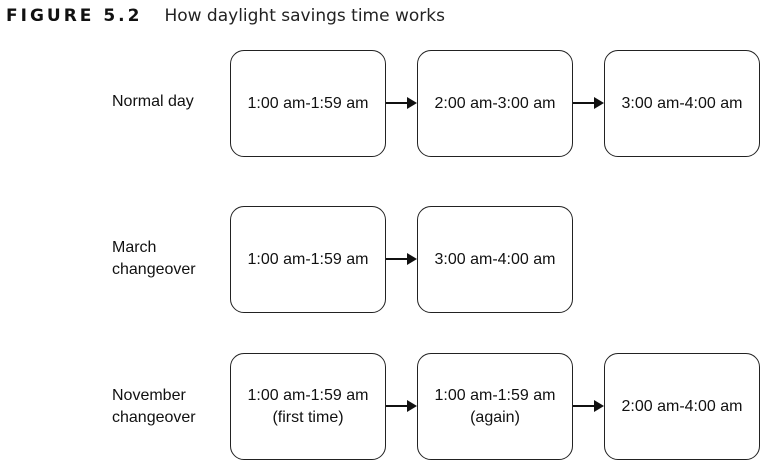 This screenshot has height=467, width=768. Describe the element at coordinates (167, 259) in the screenshot. I see `row-label-march-changeover: March changeover` at that location.